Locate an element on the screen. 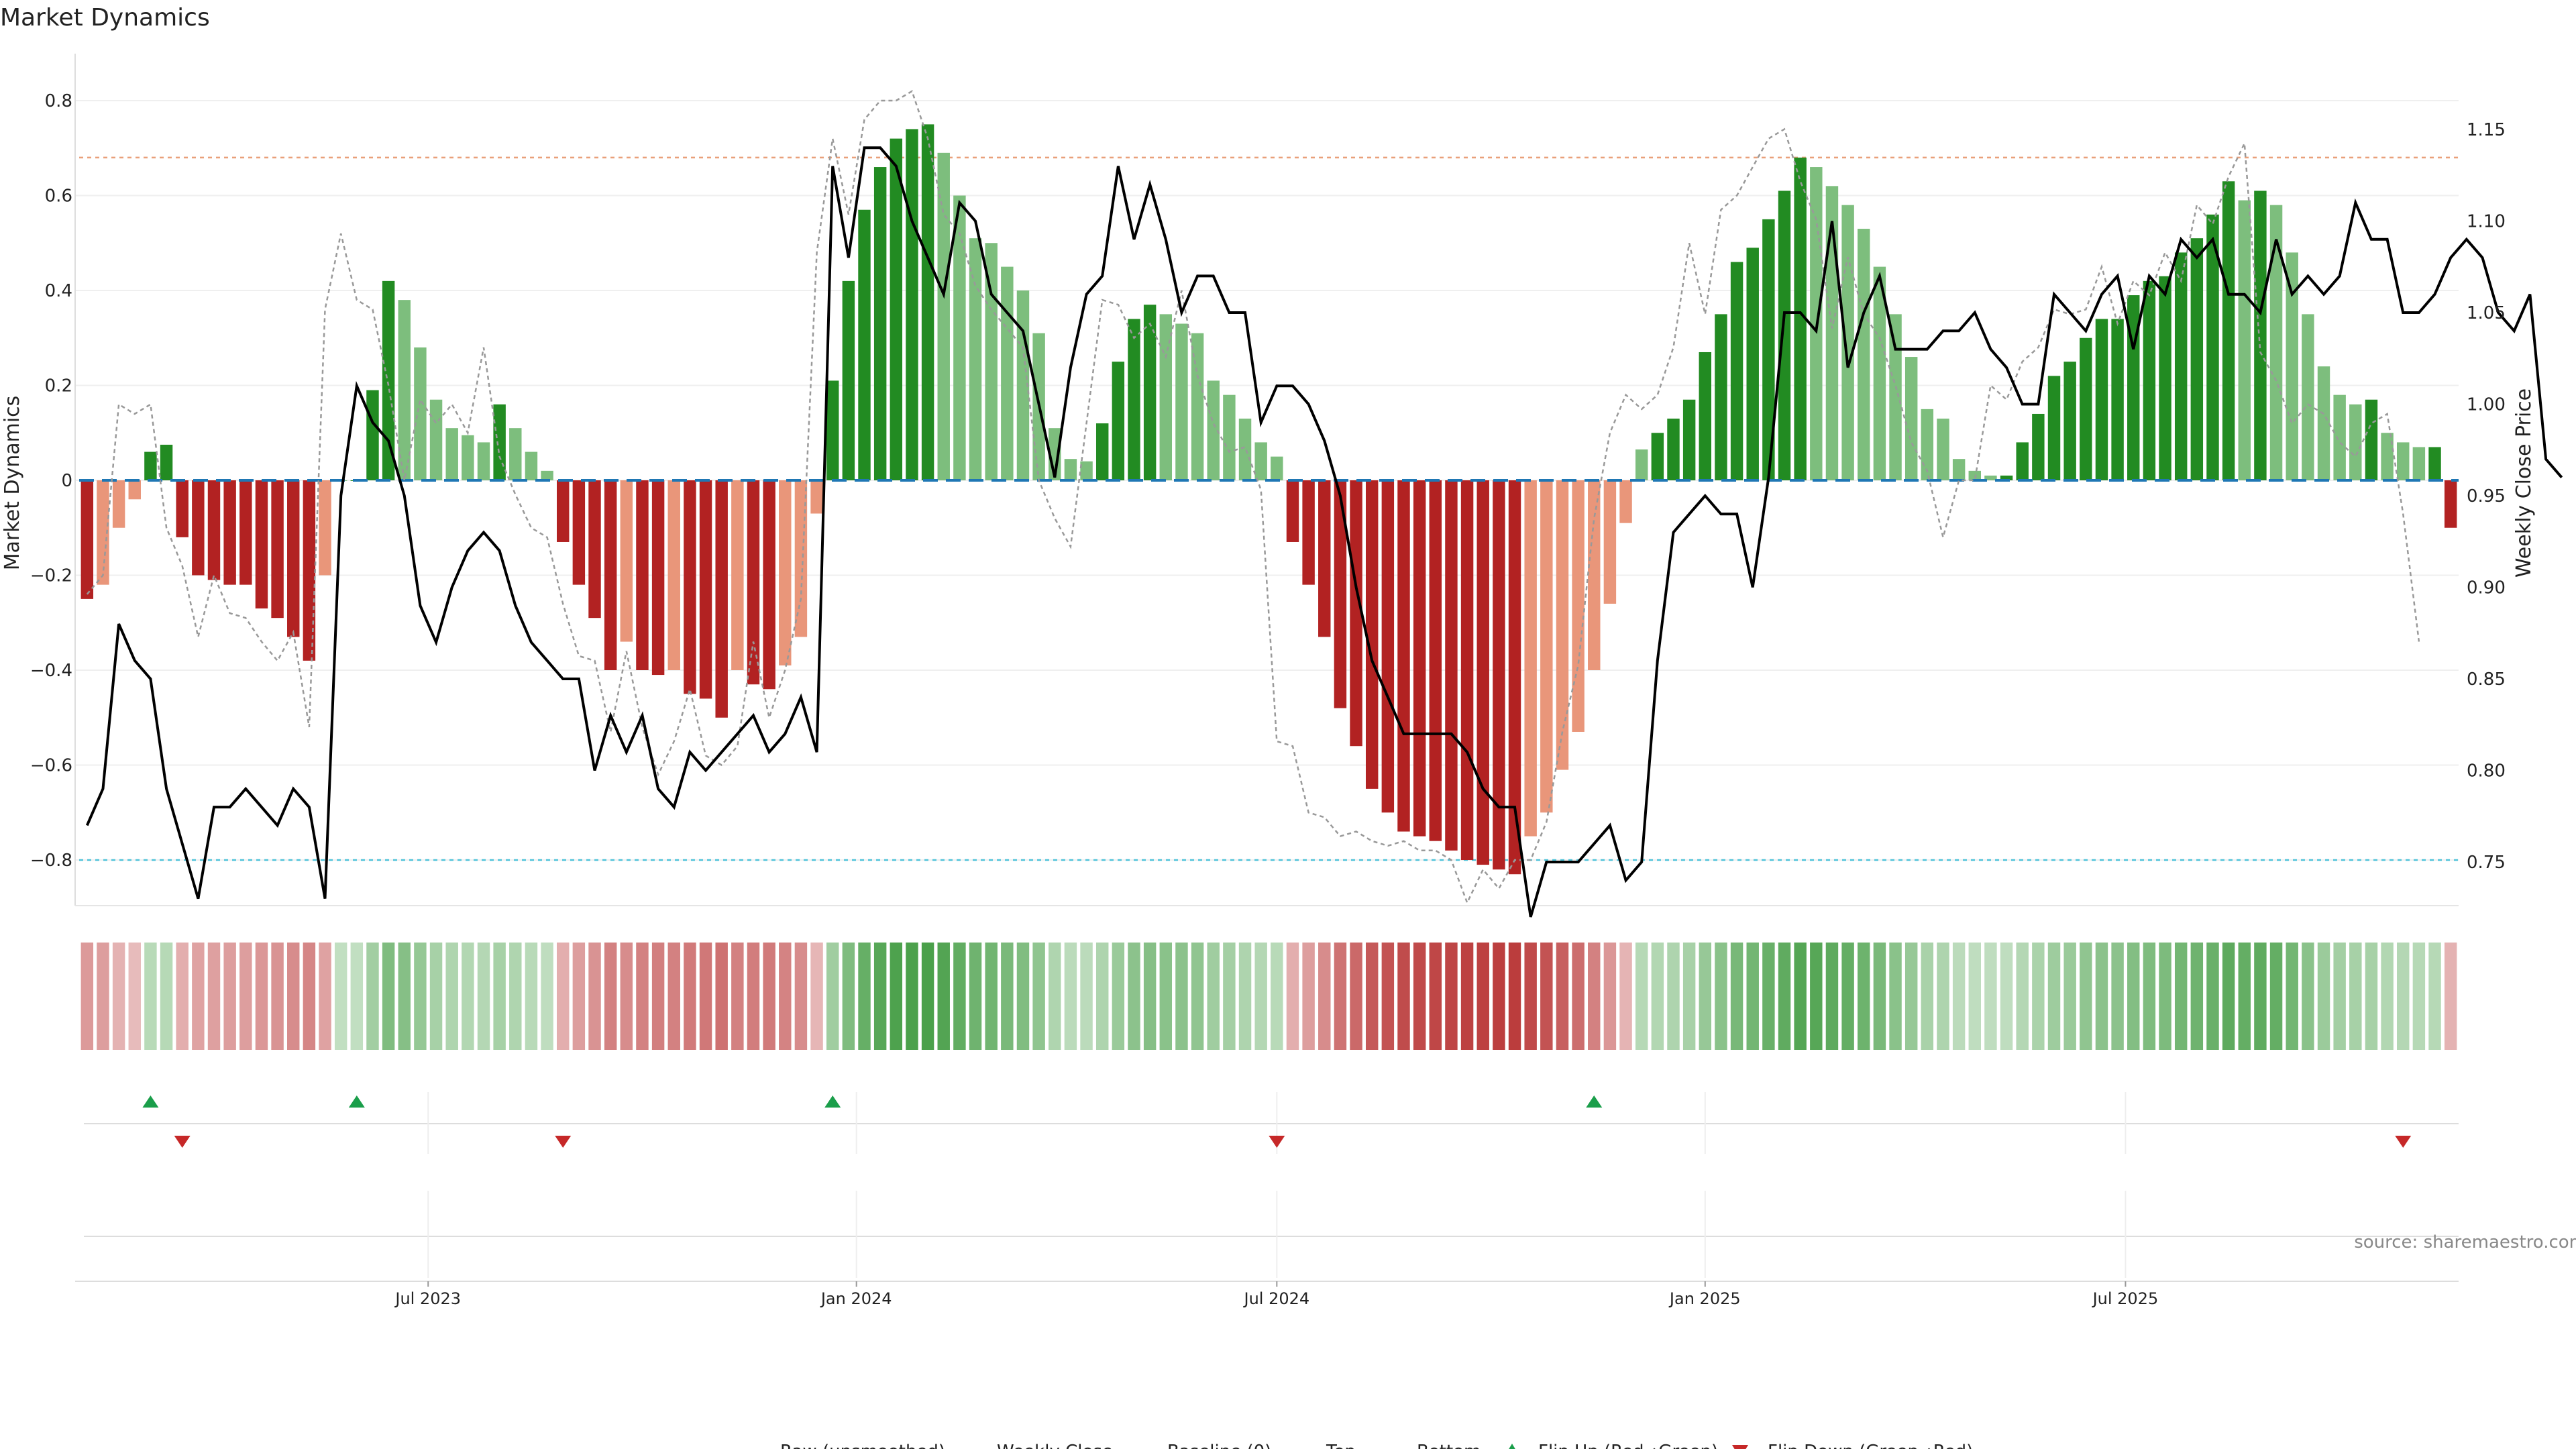 This screenshot has width=2576, height=1449. left-y-tick-0: −0.8 is located at coordinates (51, 861).